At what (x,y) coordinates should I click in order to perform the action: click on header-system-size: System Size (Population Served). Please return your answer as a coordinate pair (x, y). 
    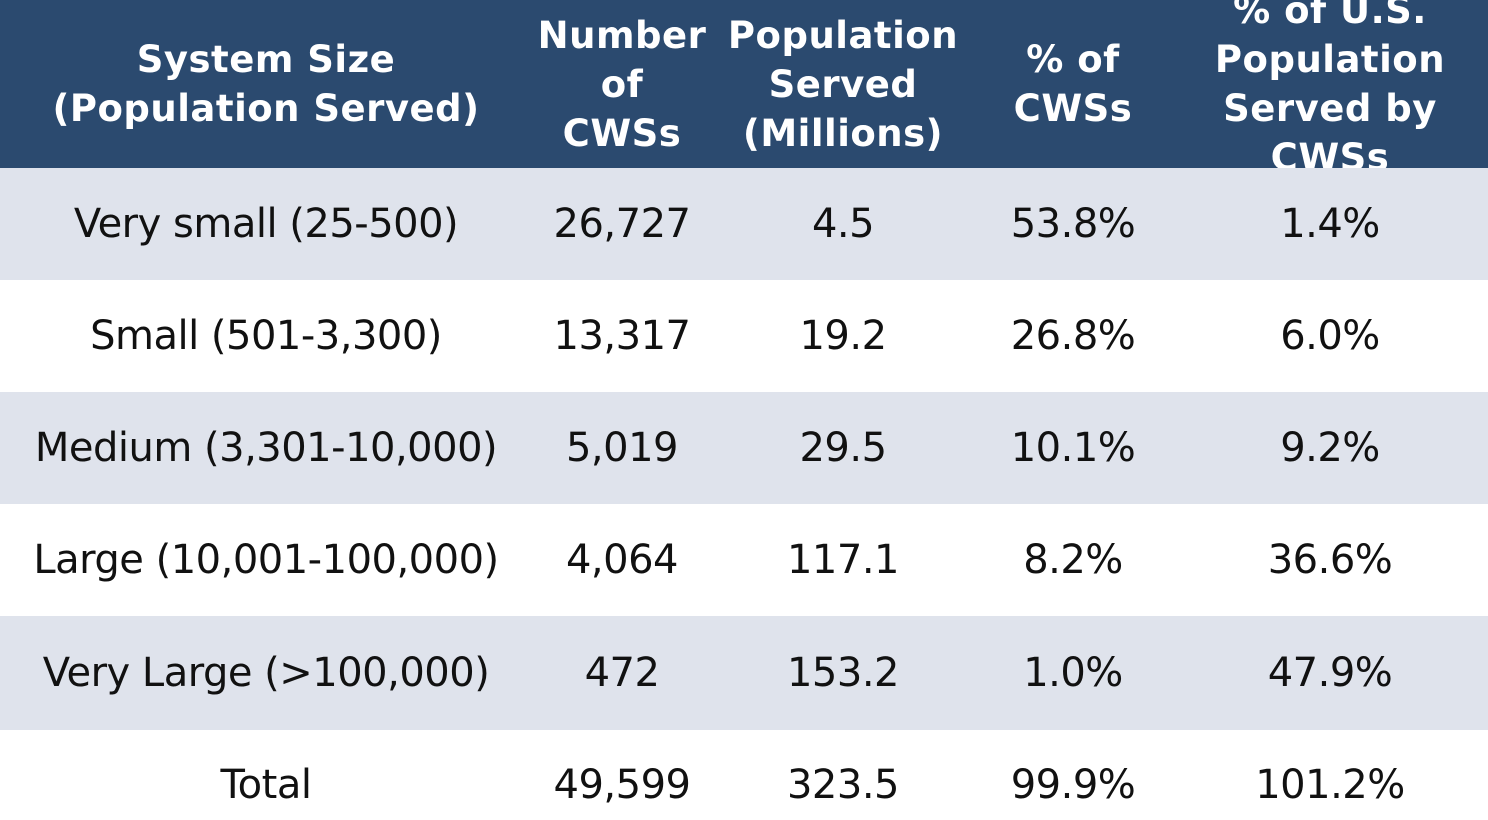
    Looking at the image, I should click on (266, 84).